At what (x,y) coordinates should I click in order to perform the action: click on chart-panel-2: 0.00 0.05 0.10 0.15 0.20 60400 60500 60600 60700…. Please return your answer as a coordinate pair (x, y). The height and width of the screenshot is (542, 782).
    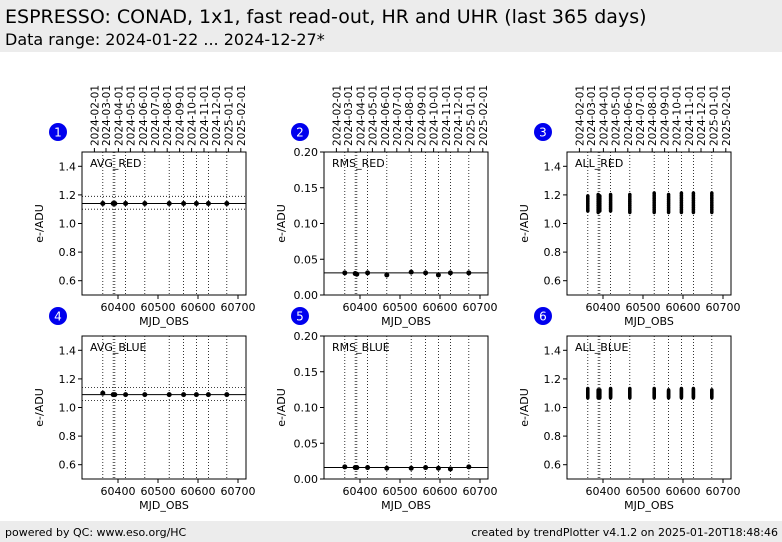
    Looking at the image, I should click on (386, 206).